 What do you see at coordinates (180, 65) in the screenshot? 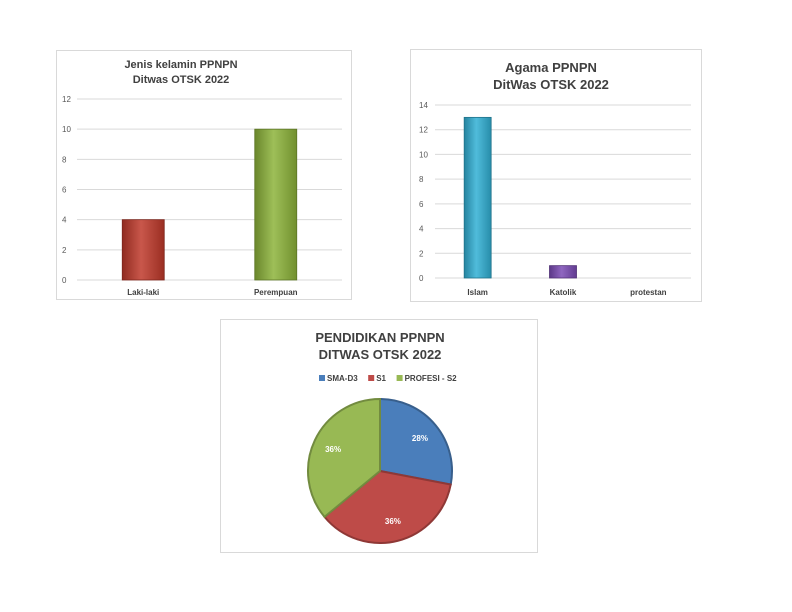
I see `gender-chart-title-line-1: Jenis kelamin PPNPN` at bounding box center [180, 65].